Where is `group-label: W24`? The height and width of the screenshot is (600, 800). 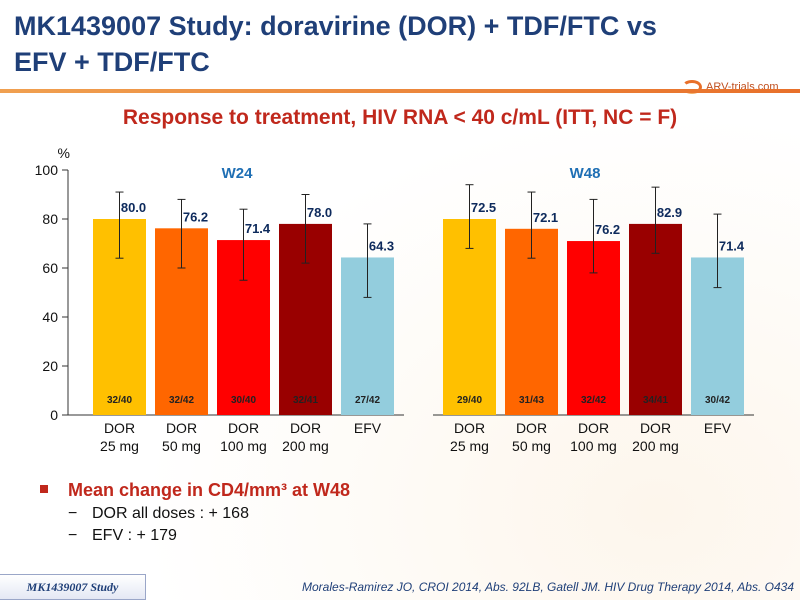 group-label: W24 is located at coordinates (238, 173).